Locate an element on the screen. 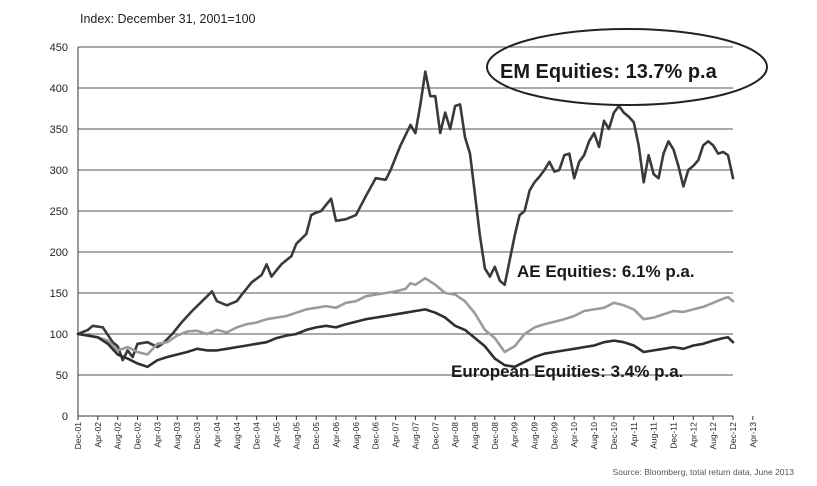 This screenshot has width=817, height=486. x-tick-label: Dec-11 is located at coordinates (673, 435).